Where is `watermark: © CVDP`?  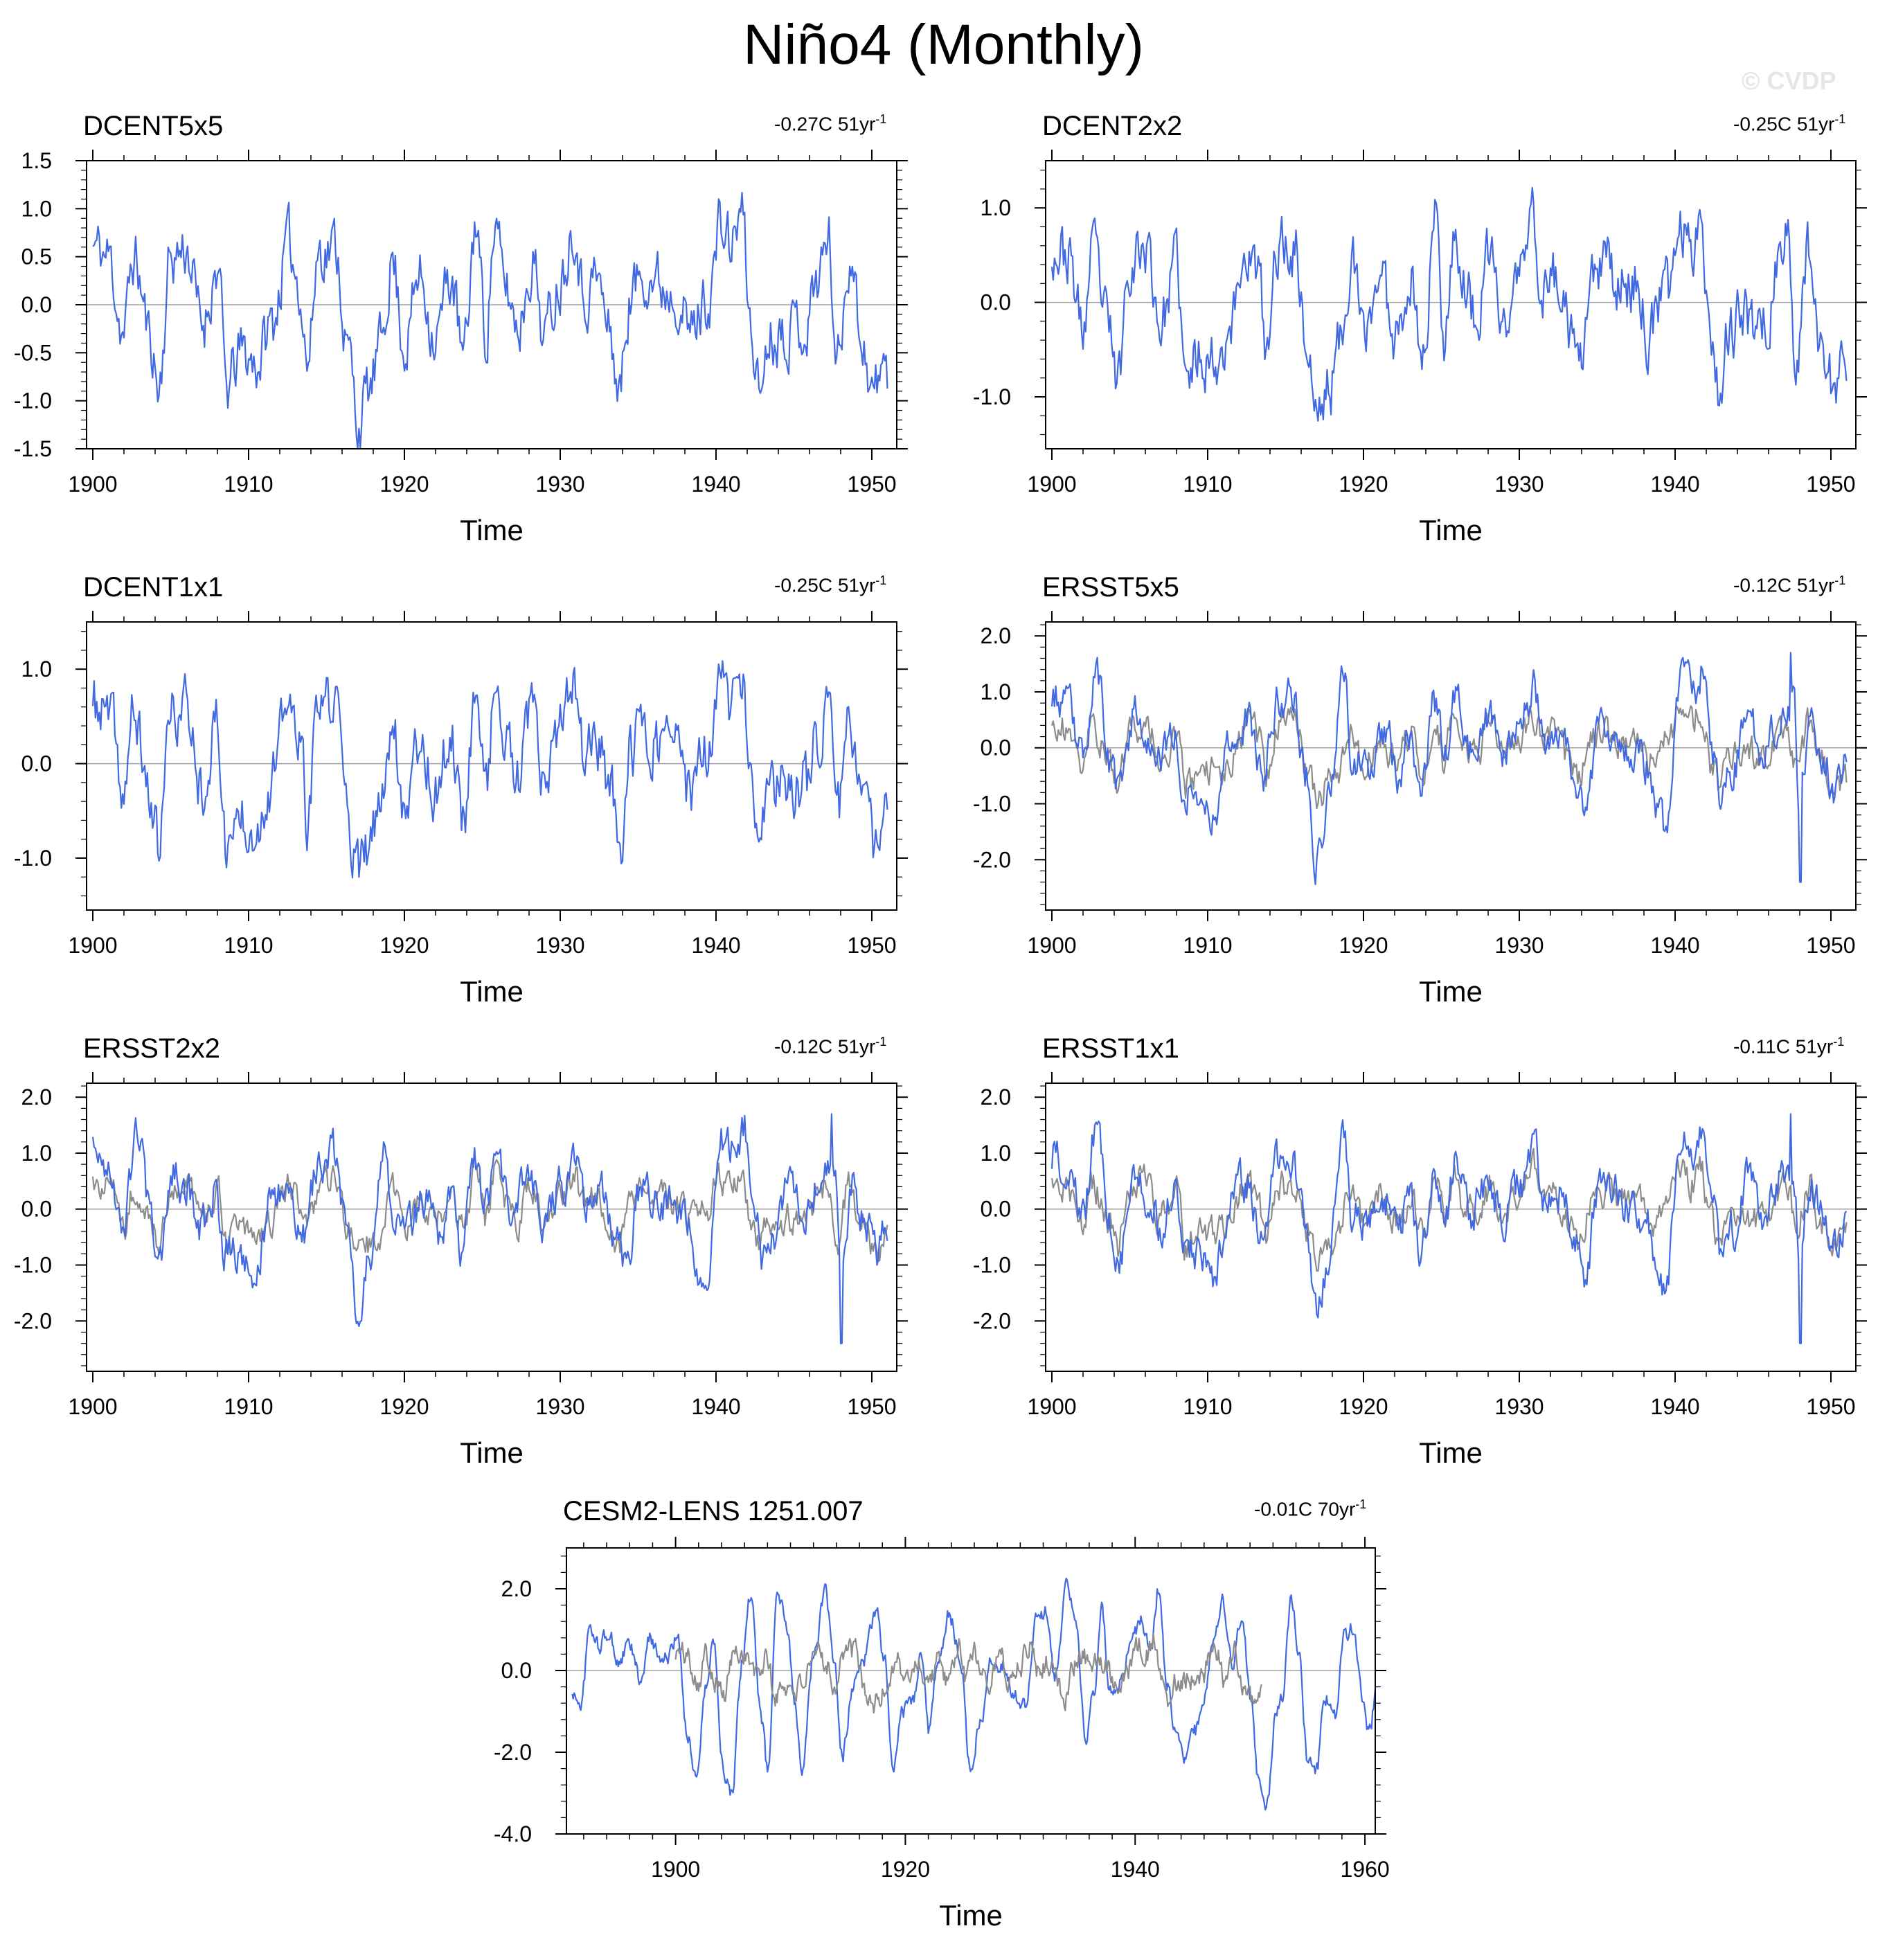 watermark: © CVDP is located at coordinates (1789, 80).